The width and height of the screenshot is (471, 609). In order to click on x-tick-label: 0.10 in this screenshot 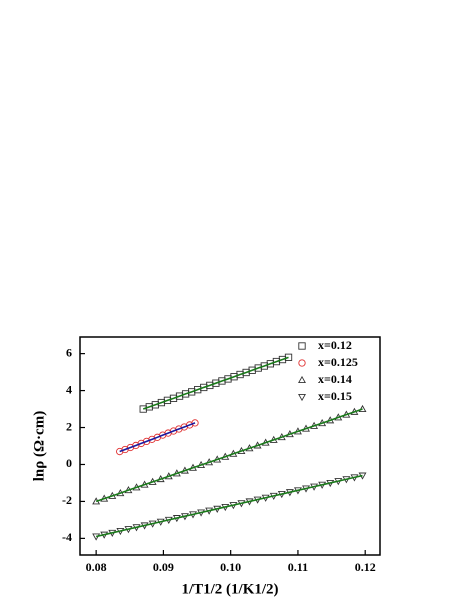, I will do `click(230, 567)`.